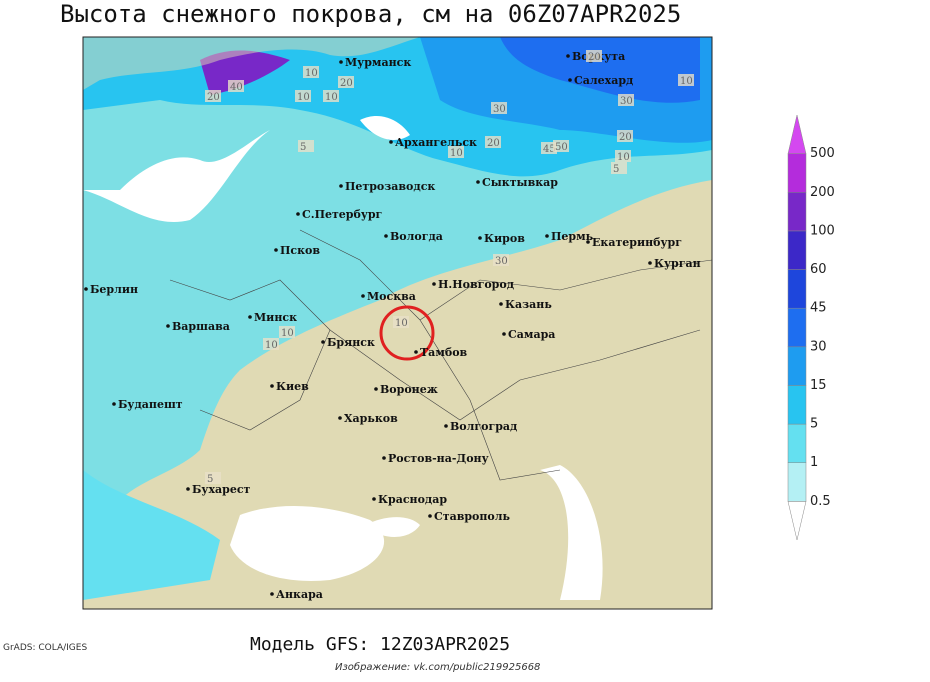  I want to click on city-label: Пермь, so click(572, 236).